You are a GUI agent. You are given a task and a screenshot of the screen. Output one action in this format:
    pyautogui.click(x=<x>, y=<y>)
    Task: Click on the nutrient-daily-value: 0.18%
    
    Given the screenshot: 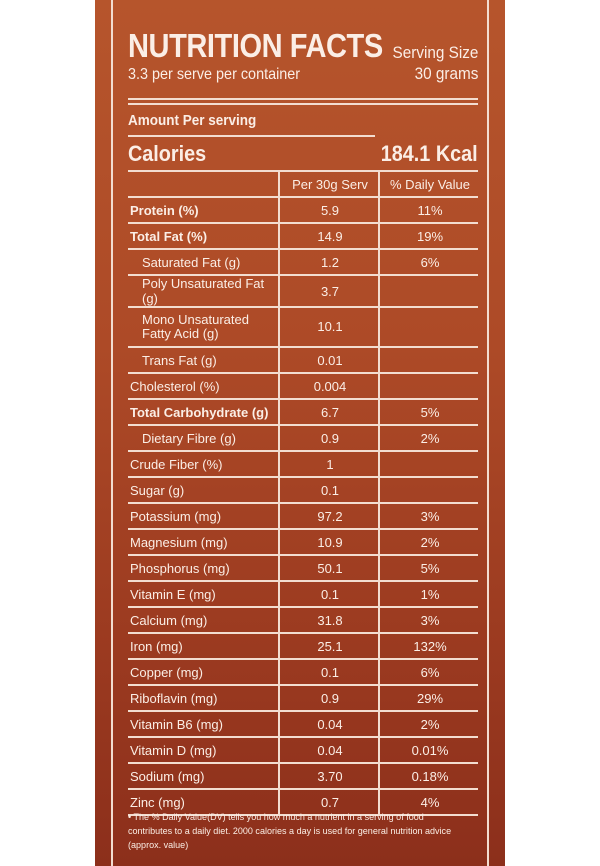 What is the action you would take?
    pyautogui.click(x=428, y=776)
    